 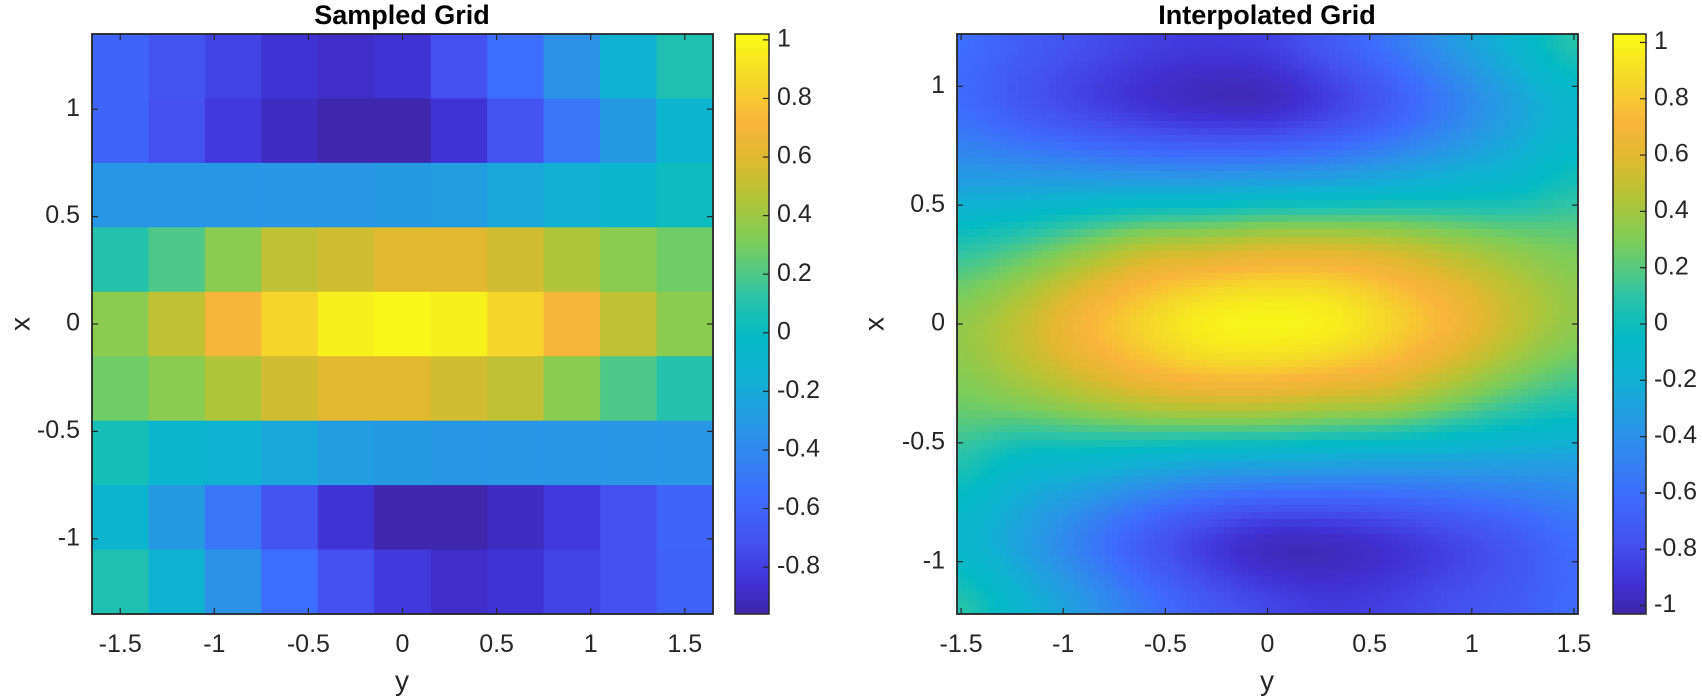 I want to click on colorbar-tick-label: 0, so click(x=784, y=331).